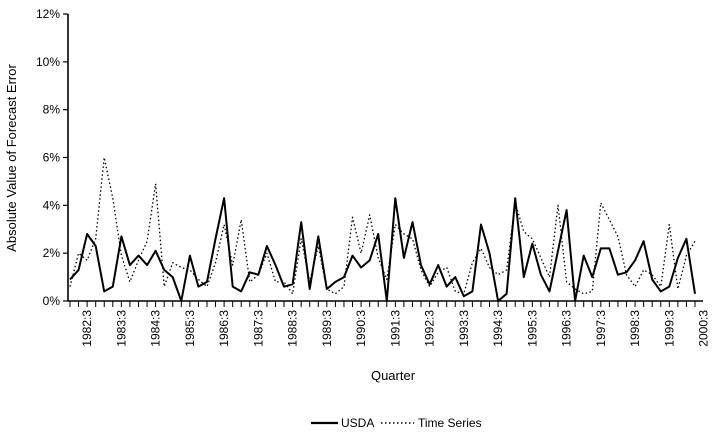  Describe the element at coordinates (450, 423) in the screenshot. I see `legend-label-time-series: Time Series` at that location.